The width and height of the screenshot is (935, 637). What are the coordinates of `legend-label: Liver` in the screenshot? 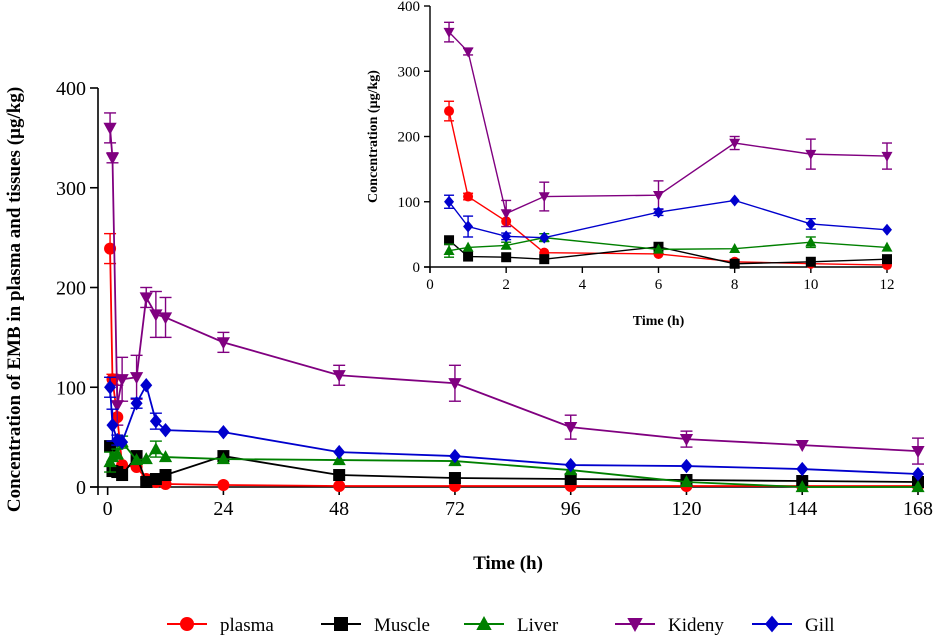 It's located at (538, 625).